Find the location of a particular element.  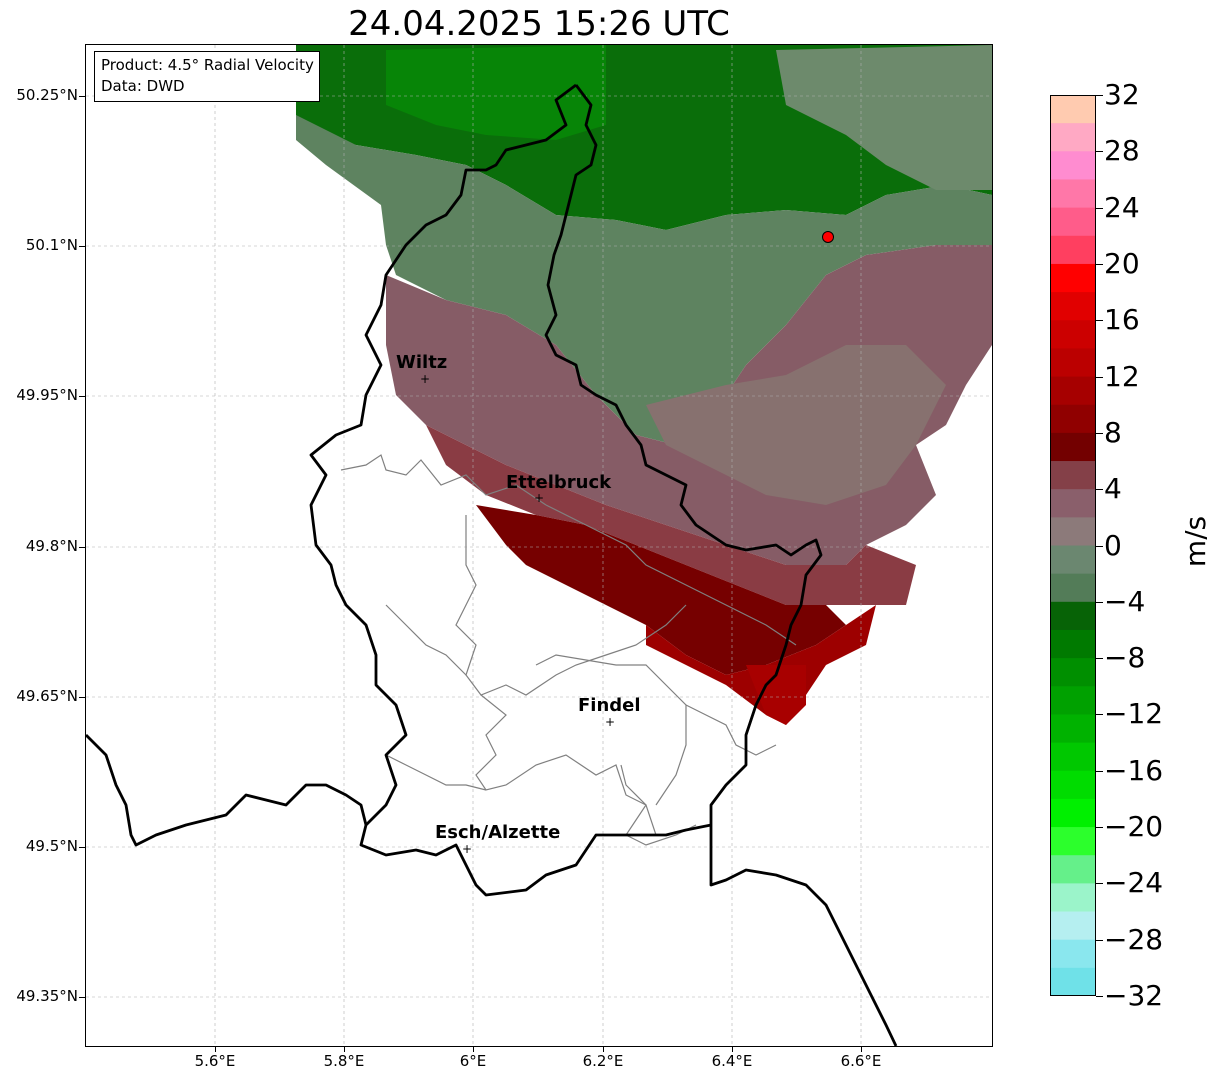

city-label: Findel is located at coordinates (609, 705).